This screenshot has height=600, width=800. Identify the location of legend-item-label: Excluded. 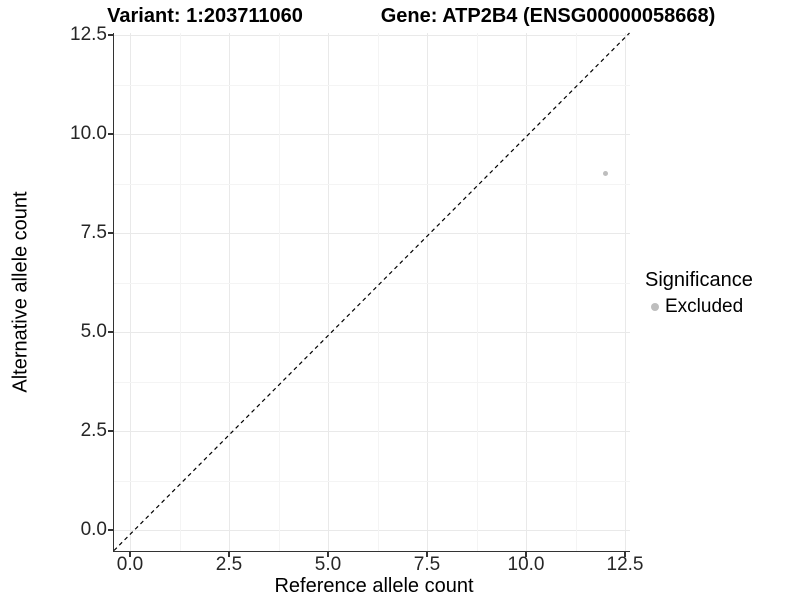
(704, 306).